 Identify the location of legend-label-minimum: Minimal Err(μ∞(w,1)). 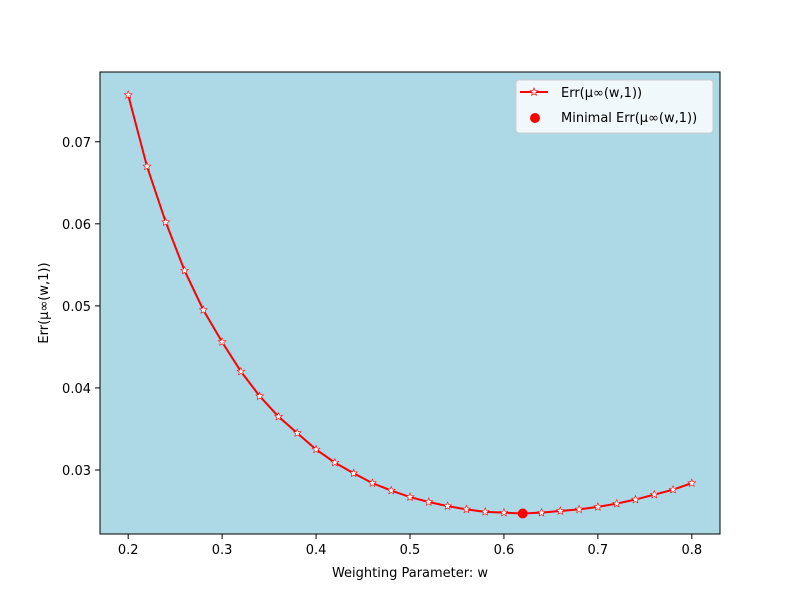
(629, 118).